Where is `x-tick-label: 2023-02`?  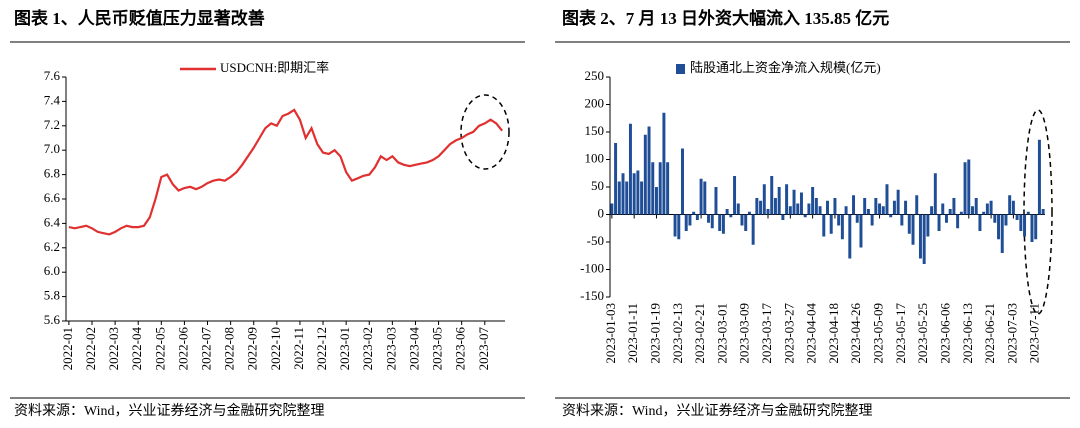 x-tick-label: 2023-02 is located at coordinates (367, 348).